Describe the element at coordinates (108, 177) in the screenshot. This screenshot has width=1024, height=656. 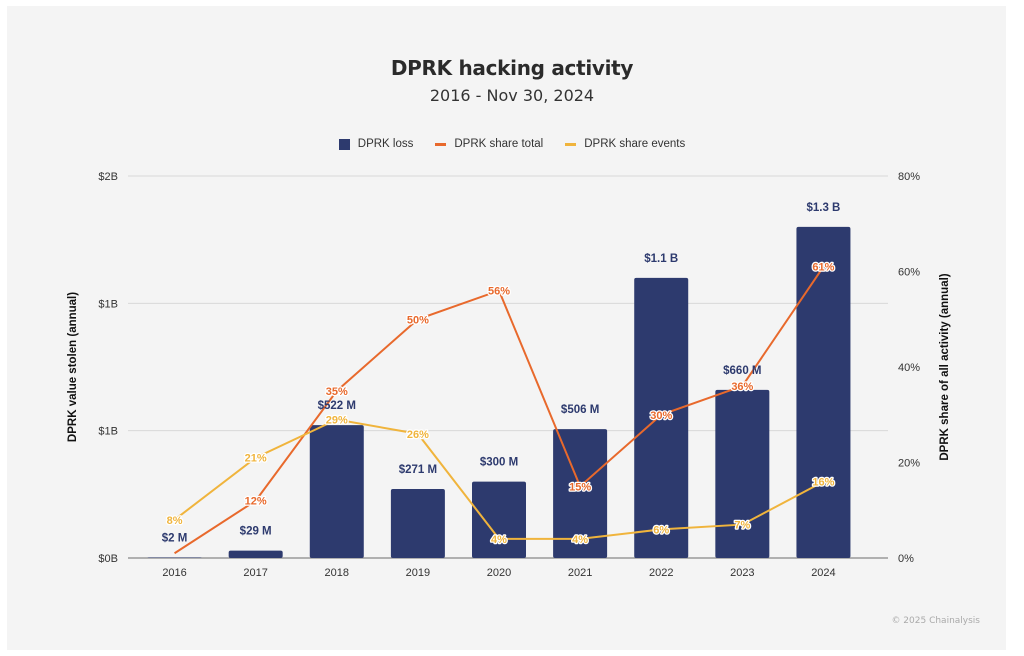
I see `y-left-tick-label: $2B` at that location.